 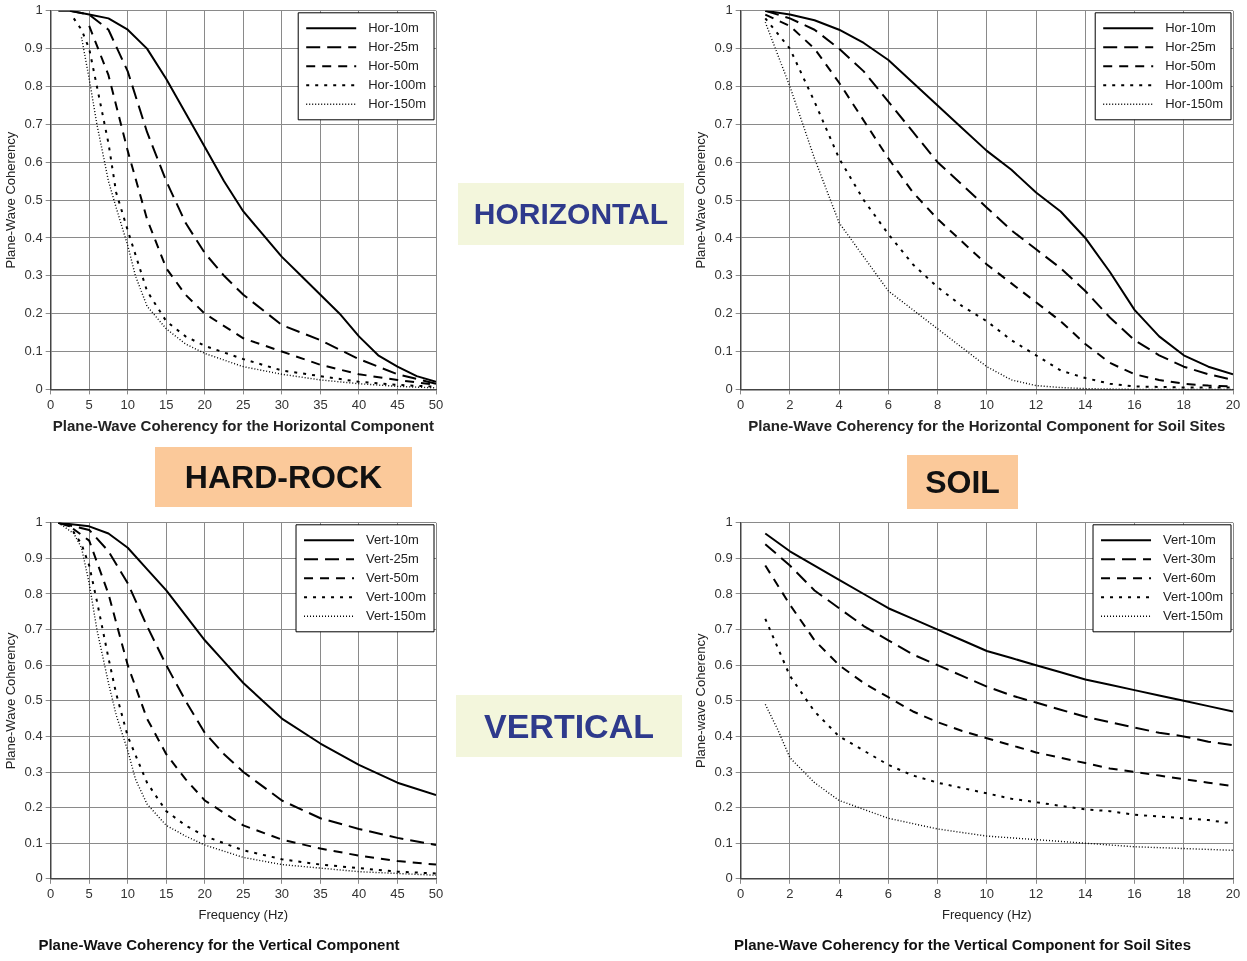 What do you see at coordinates (1189, 577) in the screenshot?
I see `legend-label: Vert-60m` at bounding box center [1189, 577].